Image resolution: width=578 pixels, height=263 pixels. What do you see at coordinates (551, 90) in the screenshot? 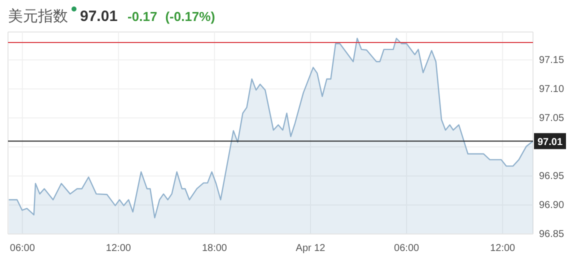
I see `y-tick-label: 97.10` at bounding box center [551, 90].